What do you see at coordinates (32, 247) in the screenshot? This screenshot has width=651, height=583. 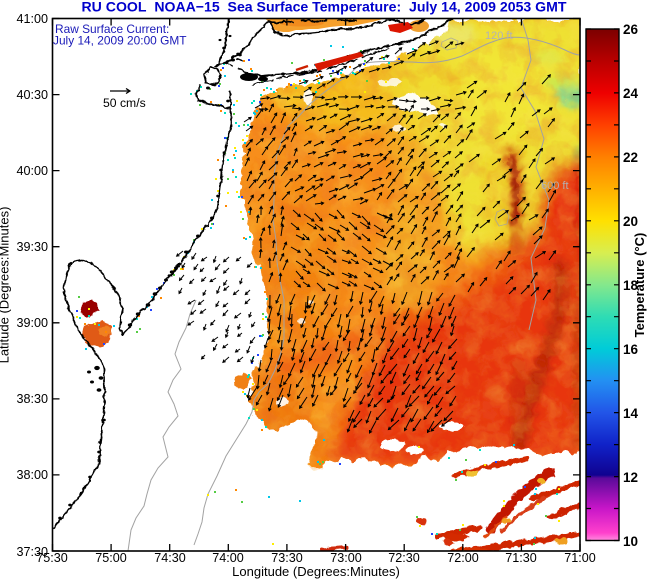 I see `svg-text: 39:30` at bounding box center [32, 247].